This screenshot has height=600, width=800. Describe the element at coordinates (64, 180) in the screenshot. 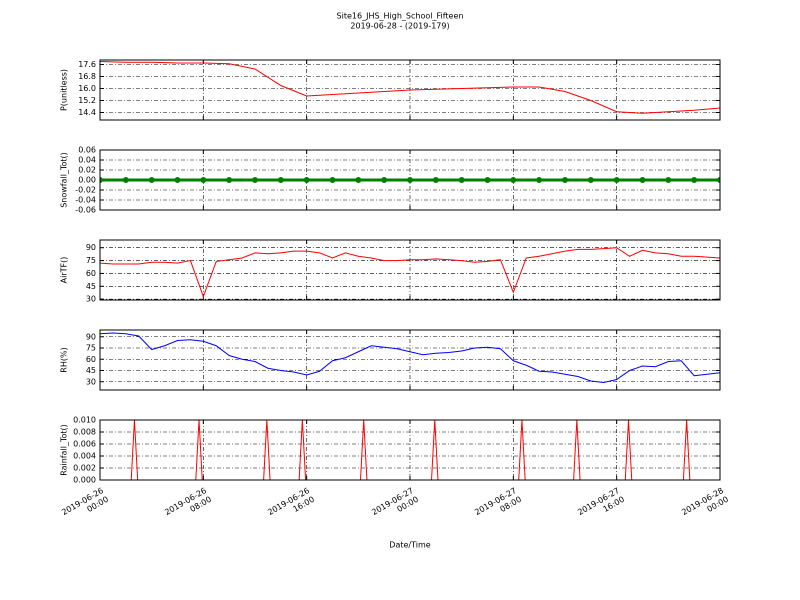

I see `y-axis-label: Snowfall_Tot()` at that location.